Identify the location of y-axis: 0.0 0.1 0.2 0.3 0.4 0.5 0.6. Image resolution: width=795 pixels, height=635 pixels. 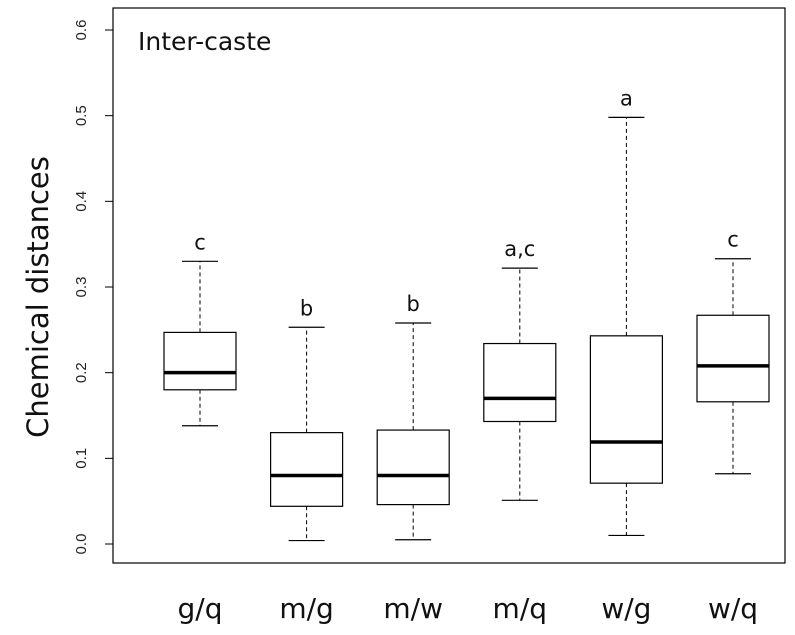
(93, 287).